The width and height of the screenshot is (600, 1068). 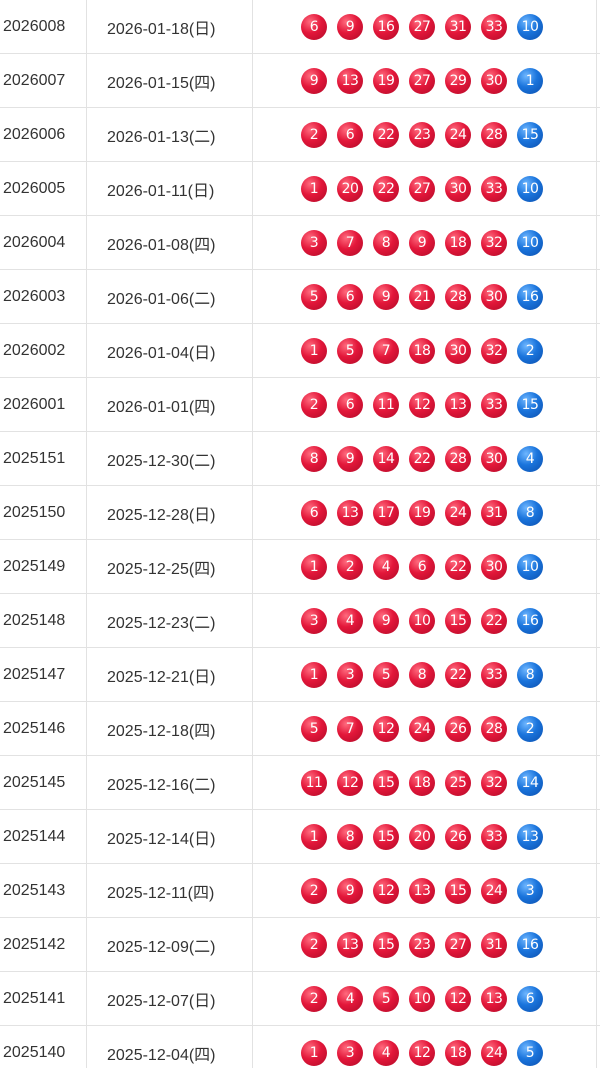 I want to click on table-row: 2026004 2026-01-08(四) 3 7 8 9 18 32 10, so click(x=300, y=243).